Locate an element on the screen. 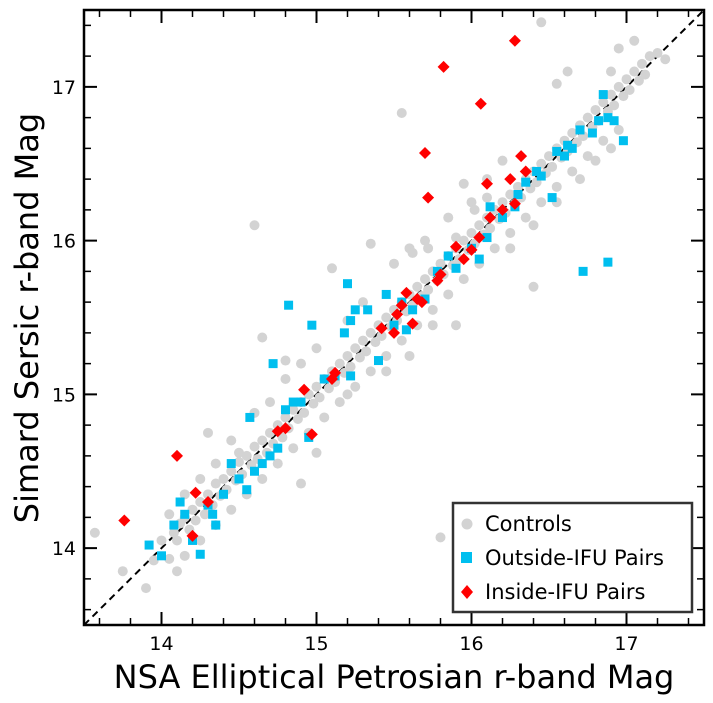 This screenshot has height=703, width=713. legend-box is located at coordinates (572, 557).